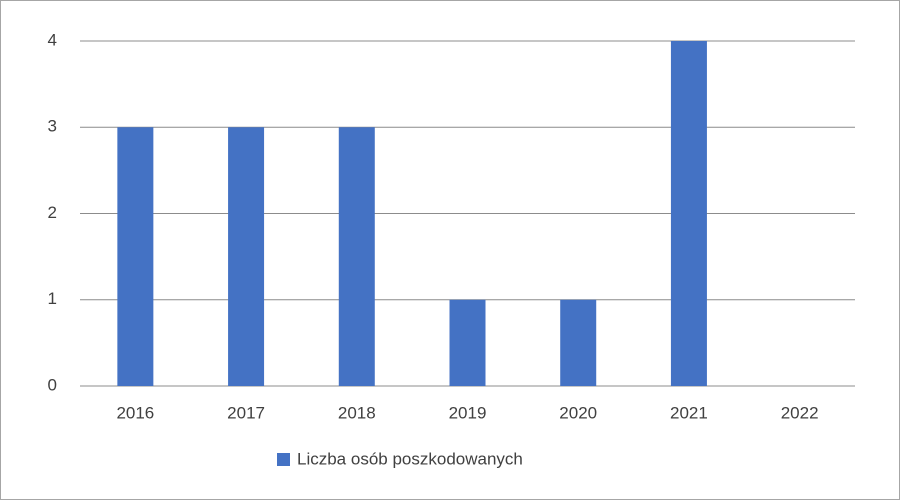 This screenshot has height=501, width=901. I want to click on x-tick-label: 2019, so click(468, 412).